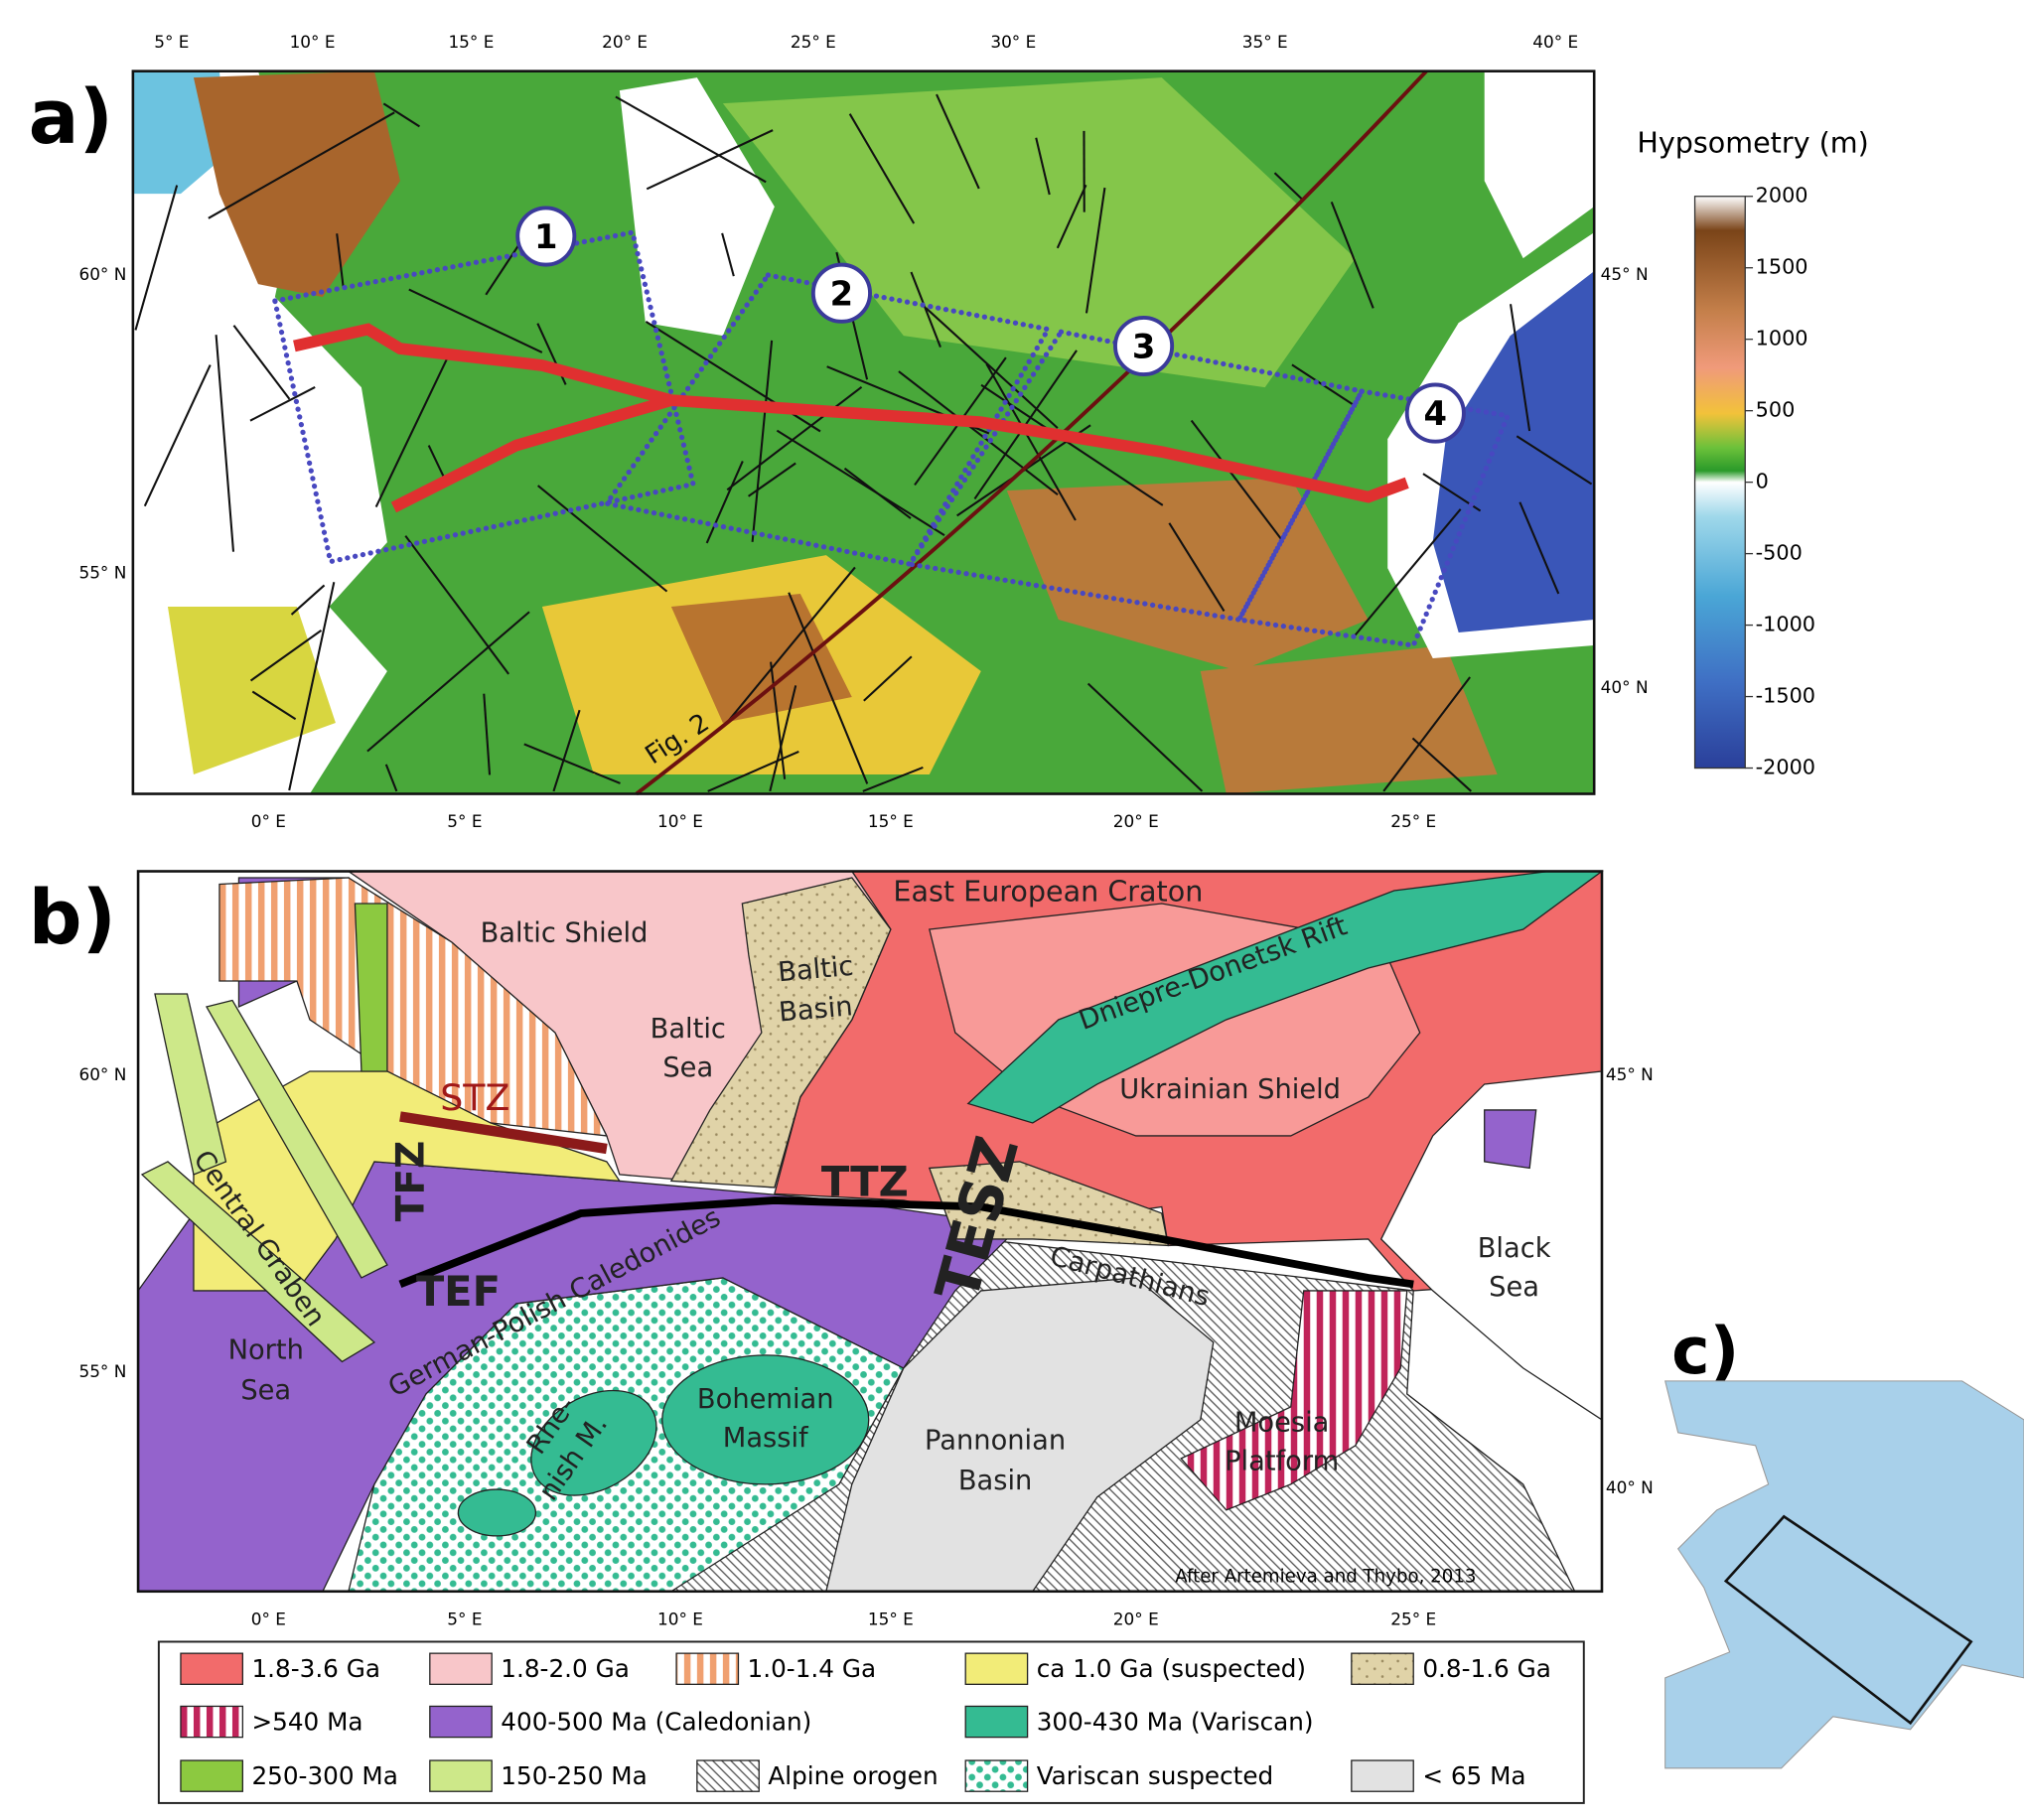 Image resolution: width=2024 pixels, height=1820 pixels. I want to click on map-highland, so click(296, 184).